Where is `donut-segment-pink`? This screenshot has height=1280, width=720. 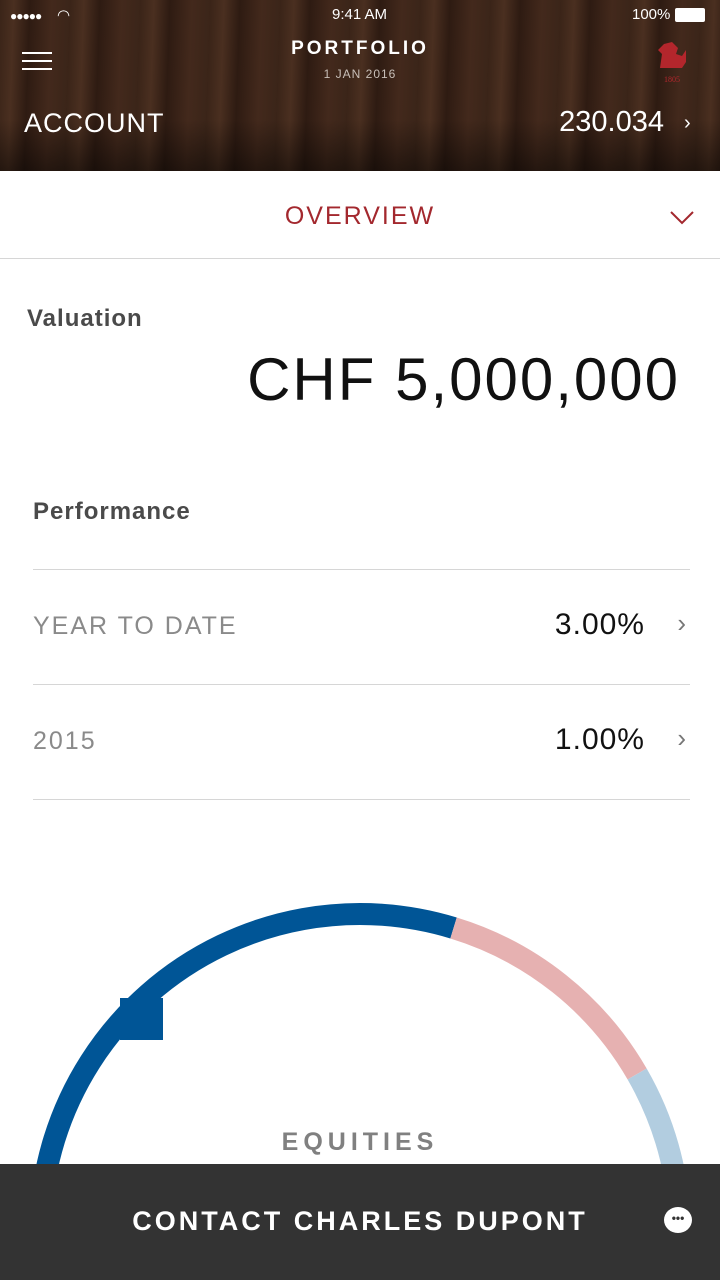
donut-segment-pink is located at coordinates (548, 998).